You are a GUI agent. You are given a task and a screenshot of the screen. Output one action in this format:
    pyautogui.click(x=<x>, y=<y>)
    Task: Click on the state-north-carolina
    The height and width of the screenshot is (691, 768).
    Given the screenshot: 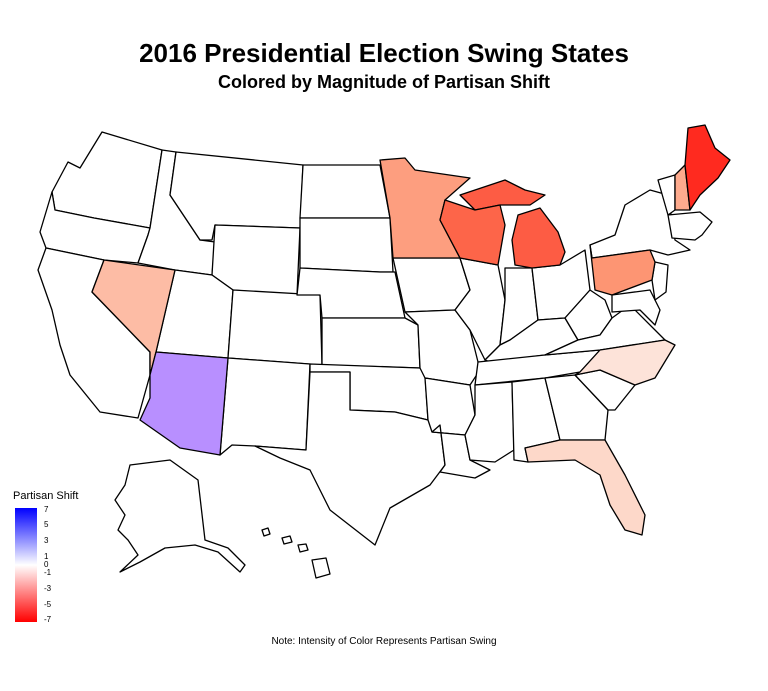 What is the action you would take?
    pyautogui.click(x=625, y=362)
    